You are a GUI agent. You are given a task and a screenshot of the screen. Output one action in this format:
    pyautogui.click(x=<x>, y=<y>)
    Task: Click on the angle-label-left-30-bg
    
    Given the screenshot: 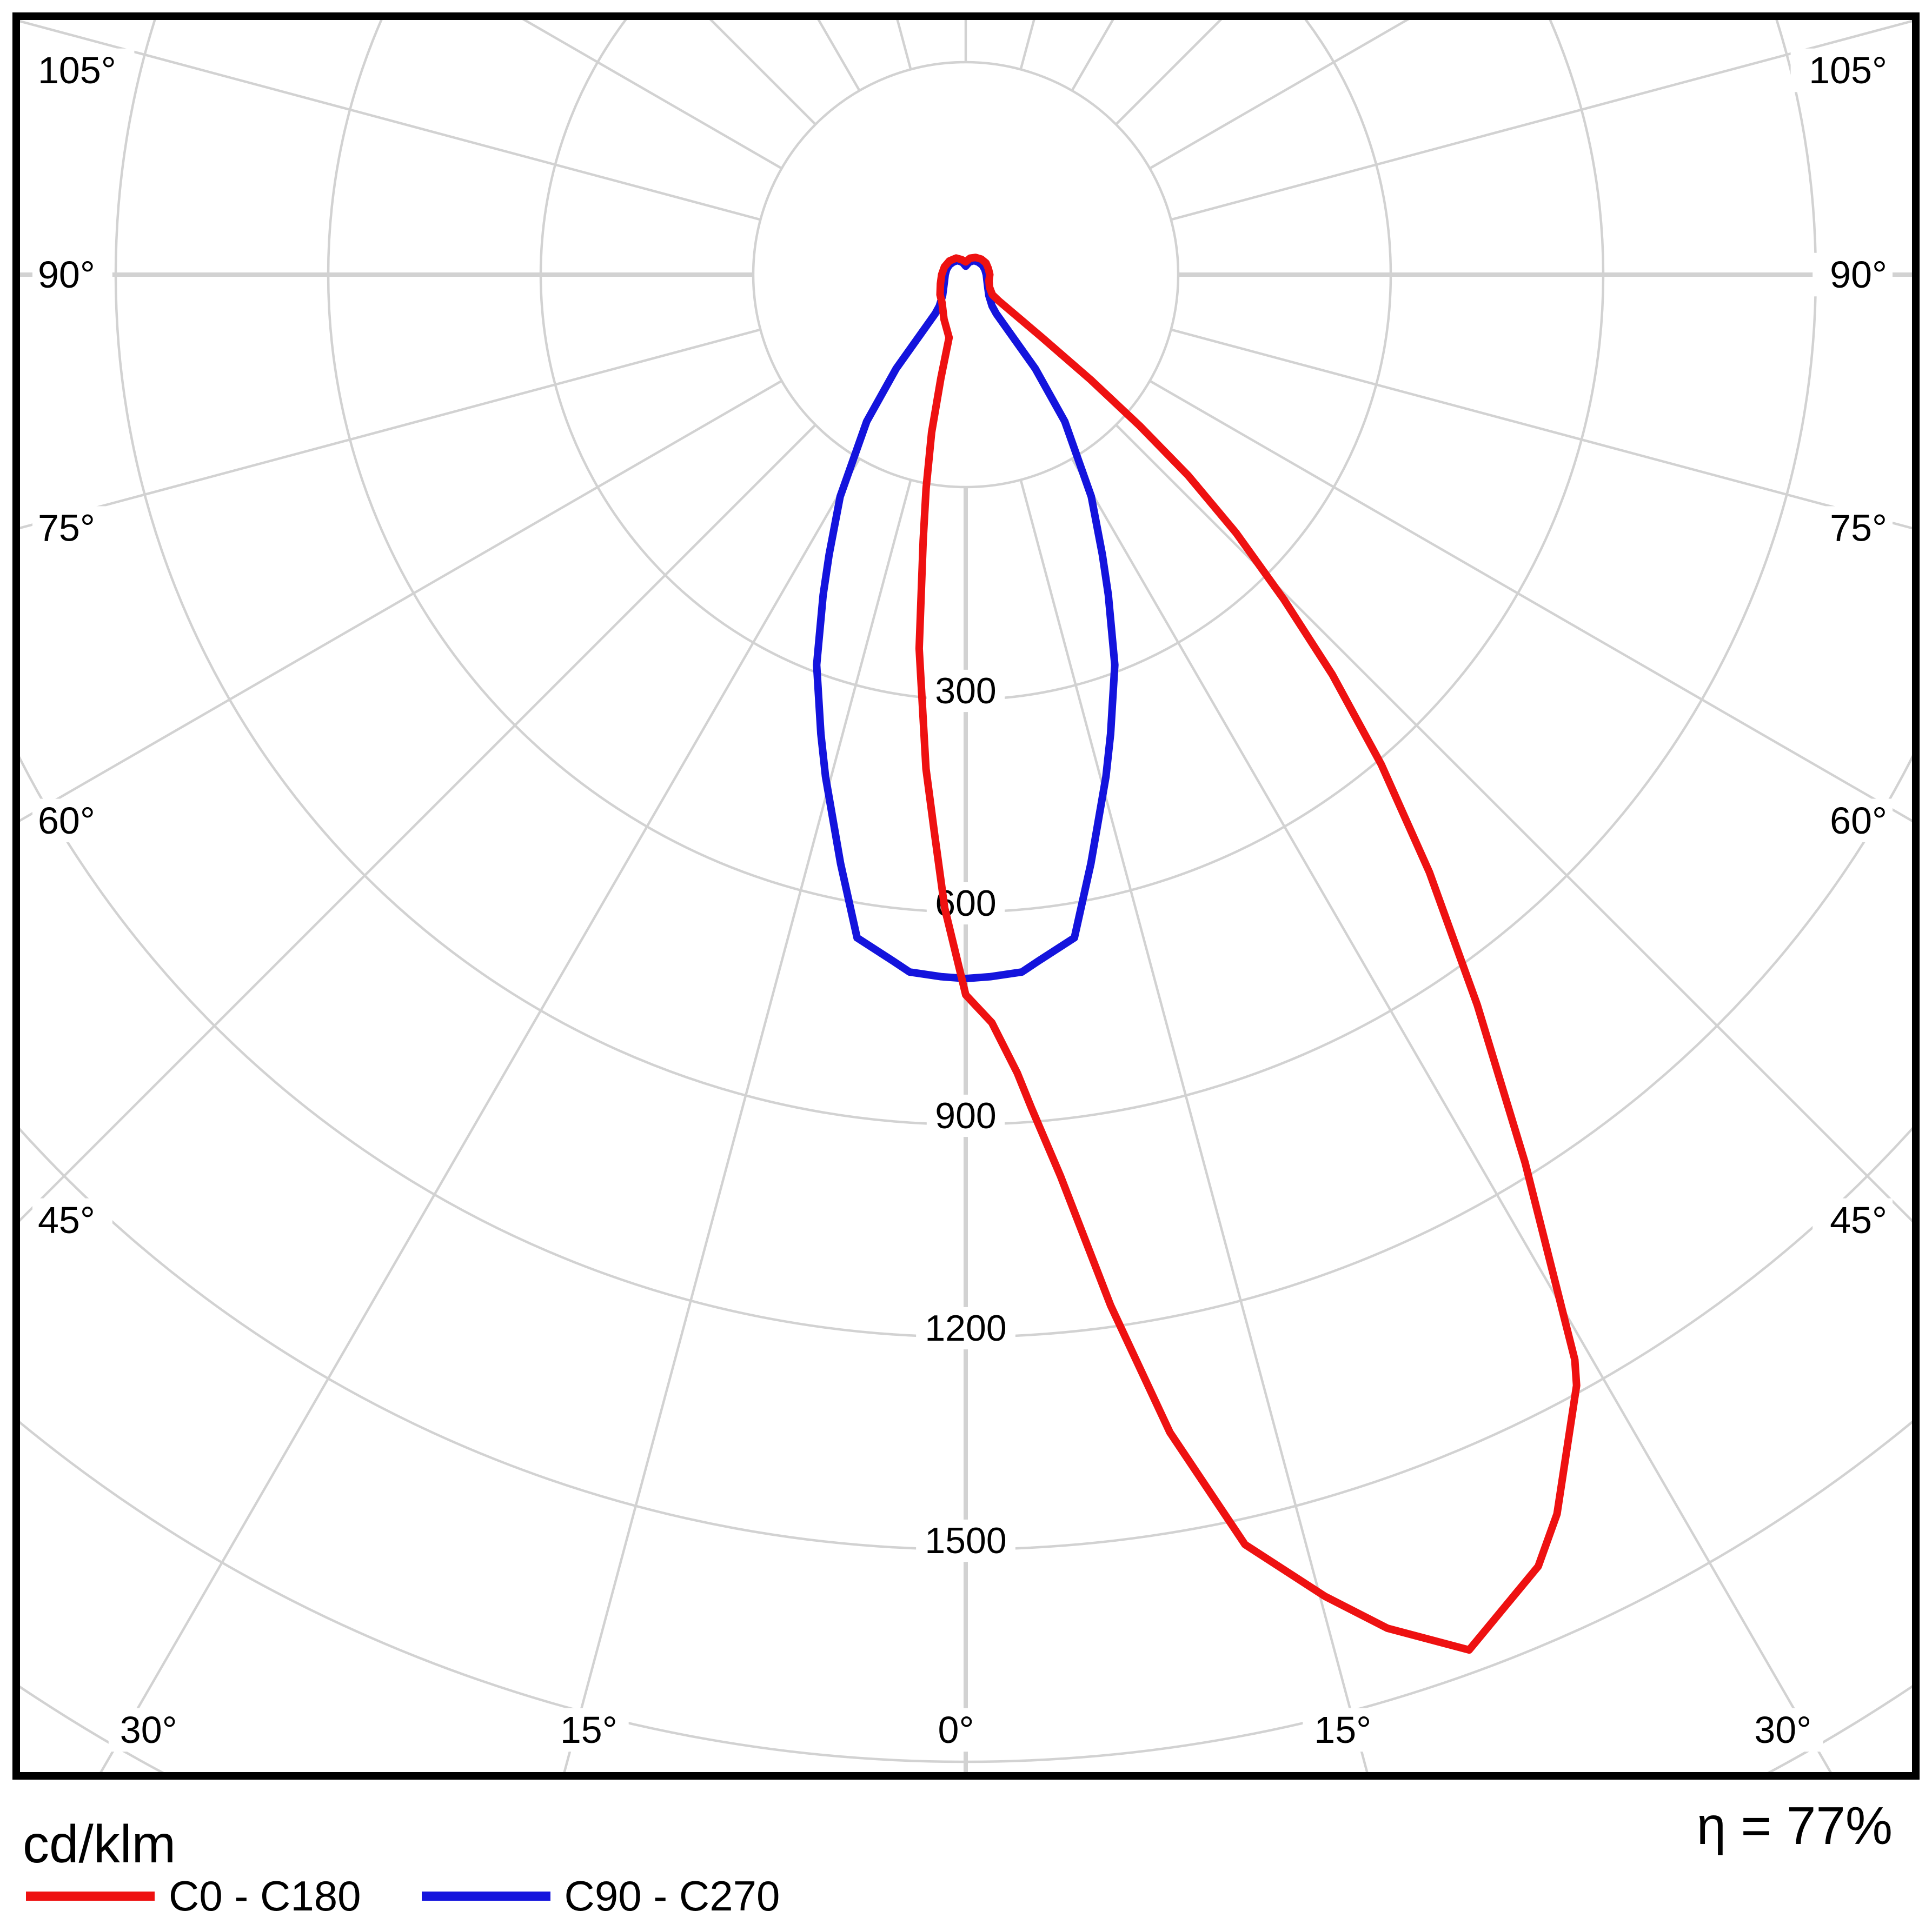 What is the action you would take?
    pyautogui.click(x=1783, y=1730)
    